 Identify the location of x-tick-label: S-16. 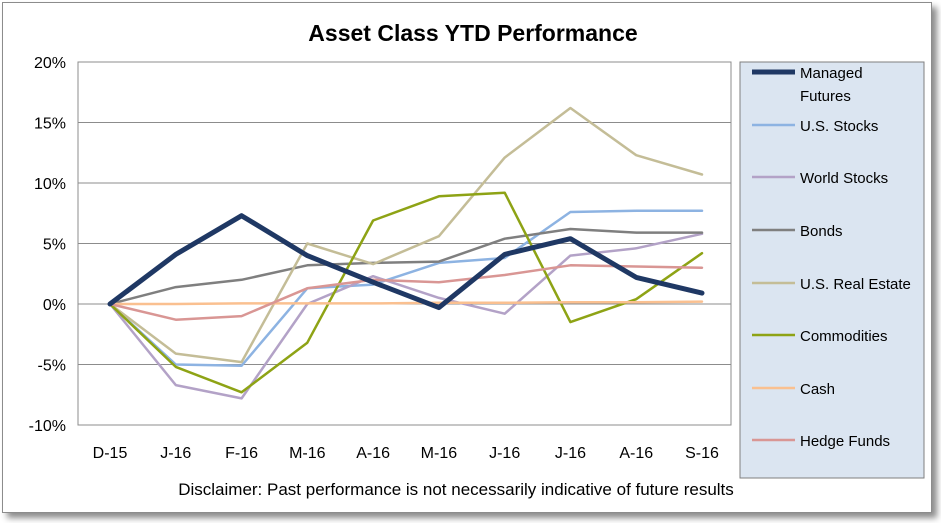
(702, 453).